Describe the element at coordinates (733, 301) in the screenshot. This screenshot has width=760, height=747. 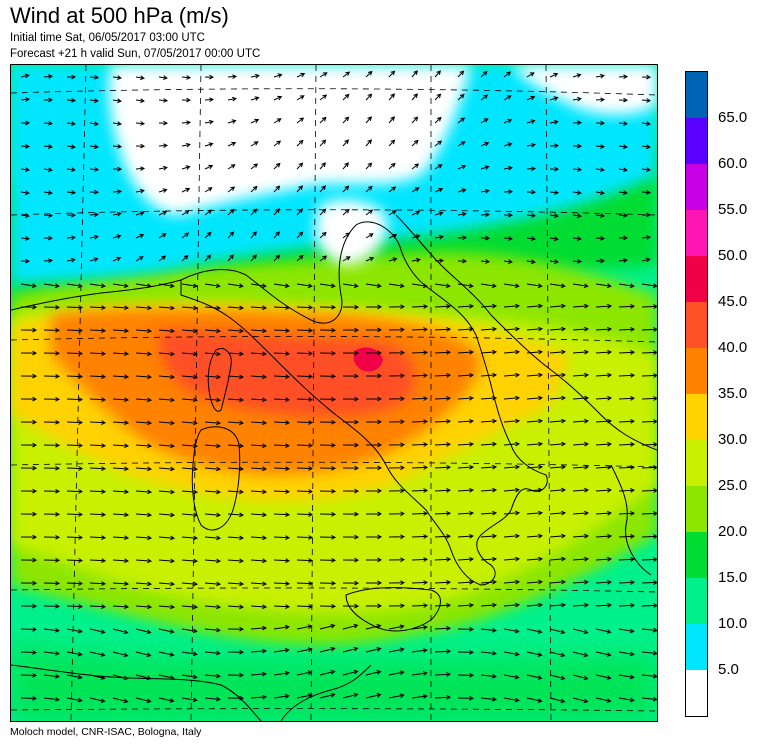
I see `colorbar-label: 45.0` at that location.